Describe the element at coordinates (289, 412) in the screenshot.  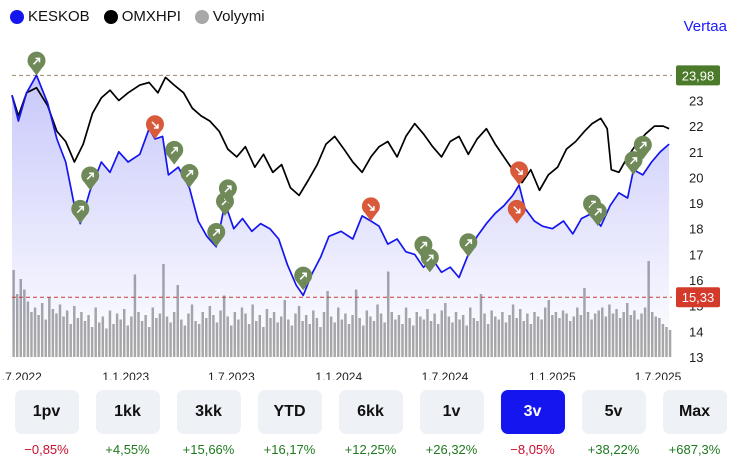
I see `period-button-ytd: YTD` at that location.